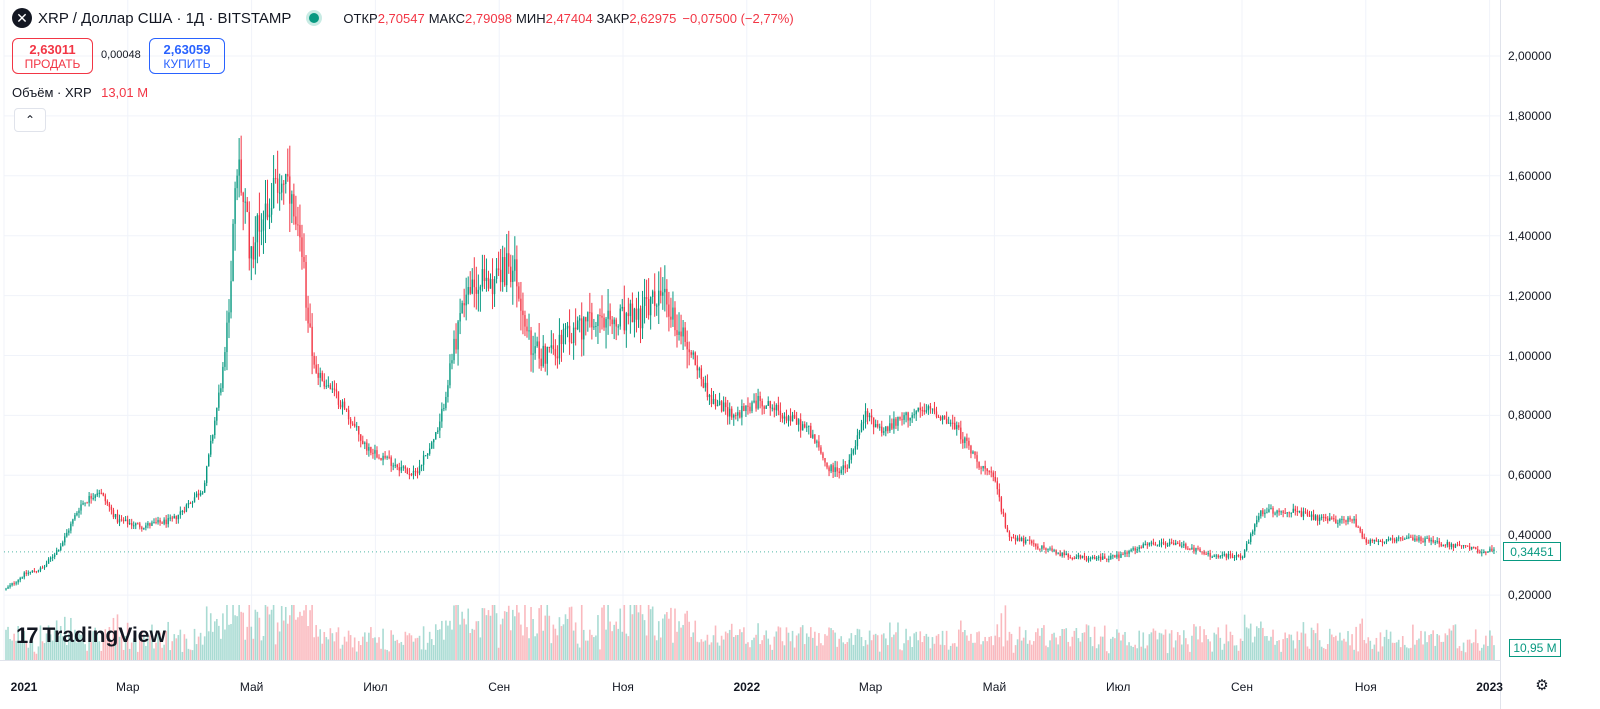 The height and width of the screenshot is (709, 1600). What do you see at coordinates (80, 92) in the screenshot?
I see `volume-legend: Объём · XRP 13,01 M` at bounding box center [80, 92].